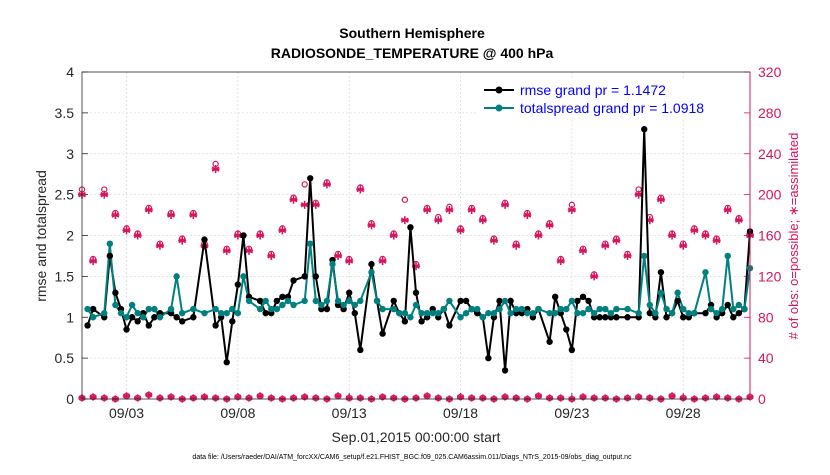 This screenshot has height=475, width=830. I want to click on chart-title-line1: Southern Hemisphere, so click(412, 33).